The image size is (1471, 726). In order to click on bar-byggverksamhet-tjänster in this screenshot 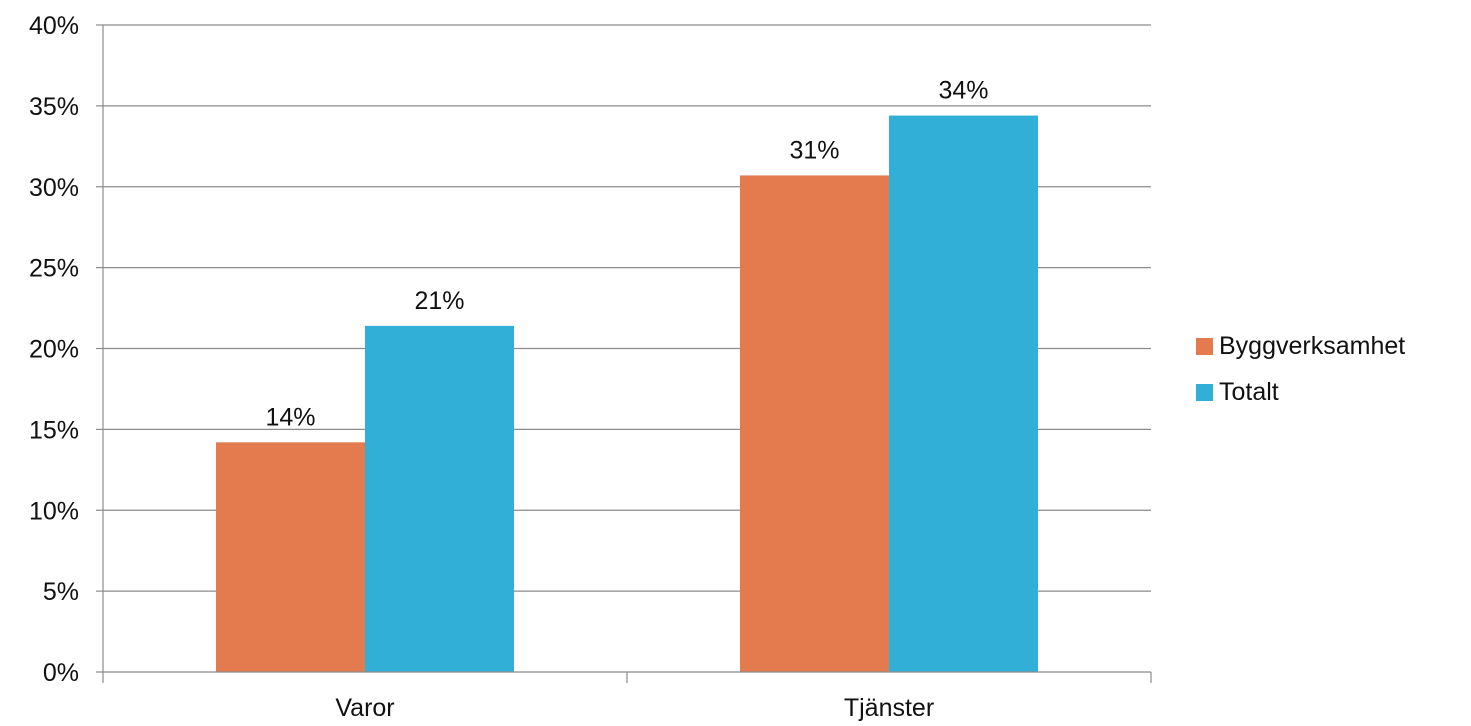, I will do `click(814, 424)`.